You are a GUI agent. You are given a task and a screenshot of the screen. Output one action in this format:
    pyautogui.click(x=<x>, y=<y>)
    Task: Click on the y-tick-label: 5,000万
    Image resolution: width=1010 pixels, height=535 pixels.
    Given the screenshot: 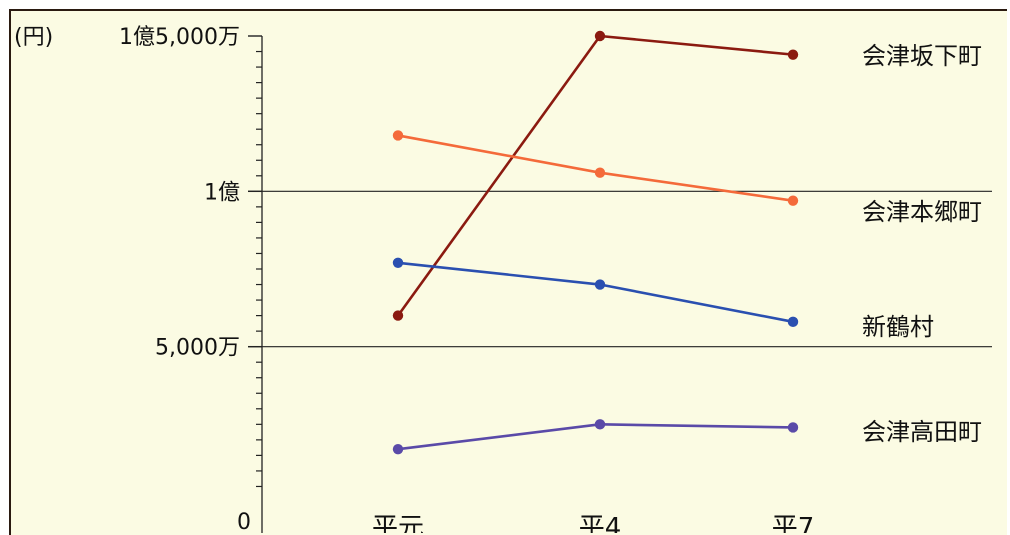 What is the action you would take?
    pyautogui.click(x=197, y=348)
    